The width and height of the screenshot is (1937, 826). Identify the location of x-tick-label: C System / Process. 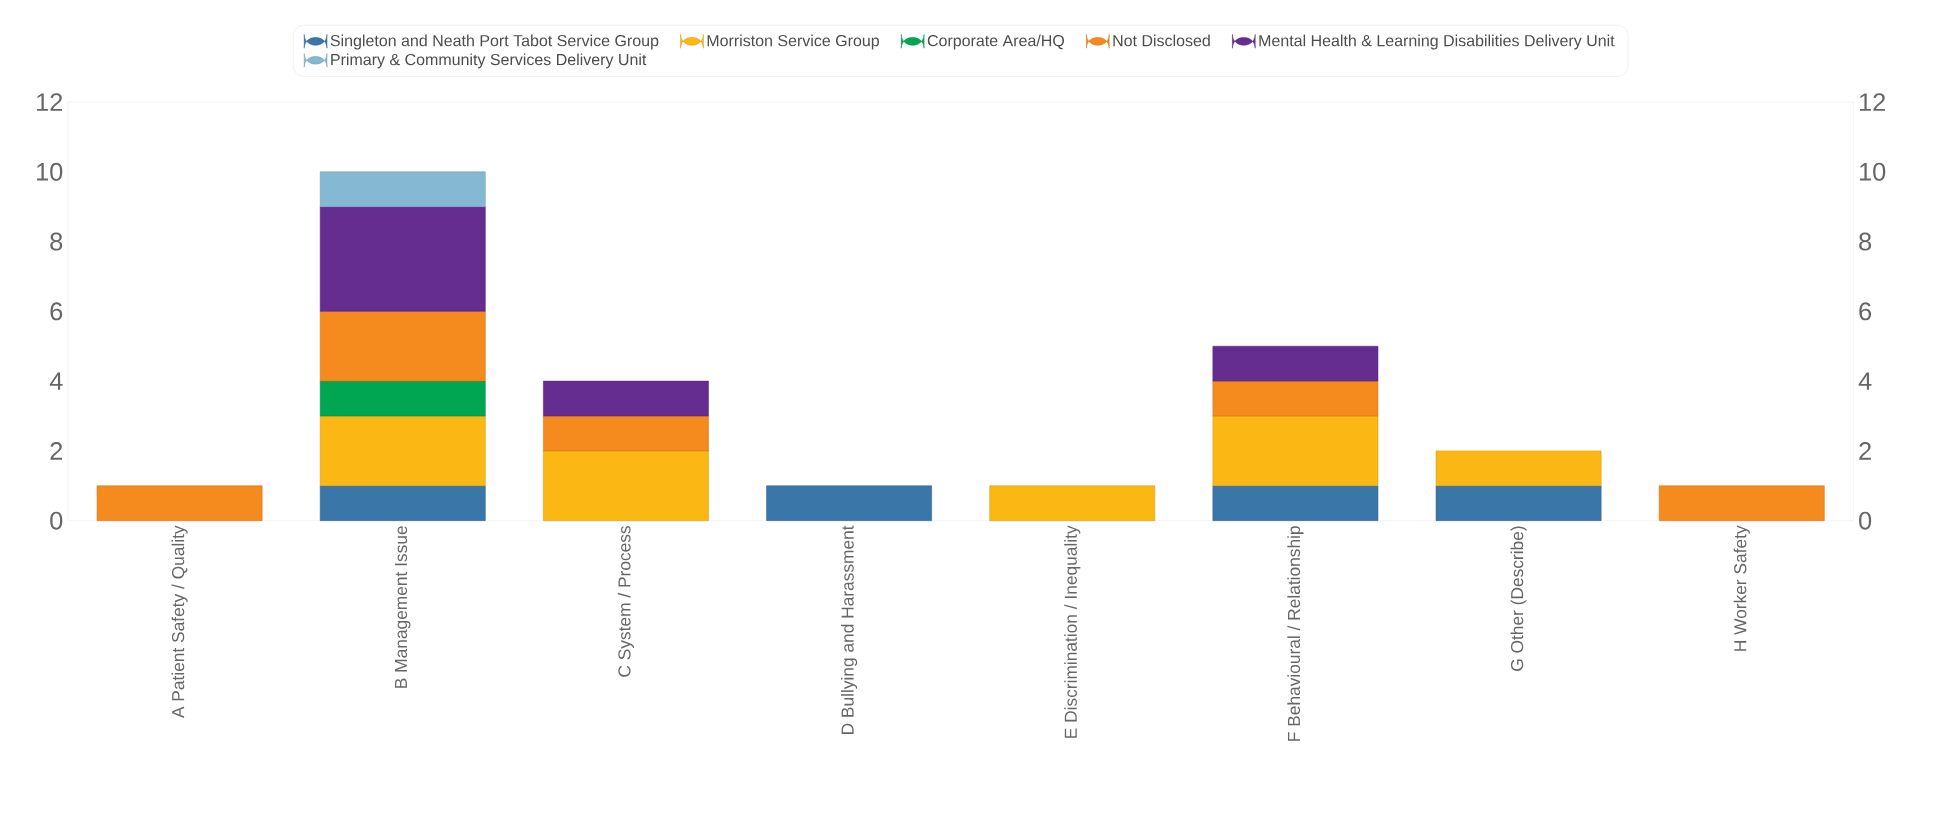
(625, 601).